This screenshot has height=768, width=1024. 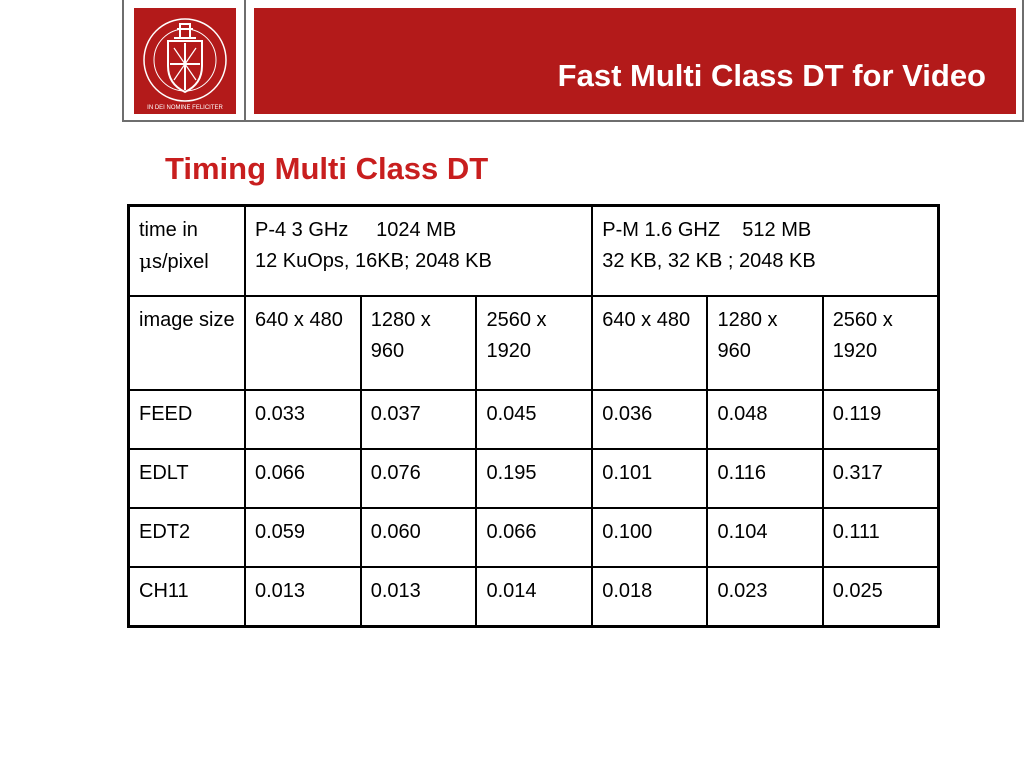 What do you see at coordinates (186, 343) in the screenshot?
I see `row-label-cell: image size` at bounding box center [186, 343].